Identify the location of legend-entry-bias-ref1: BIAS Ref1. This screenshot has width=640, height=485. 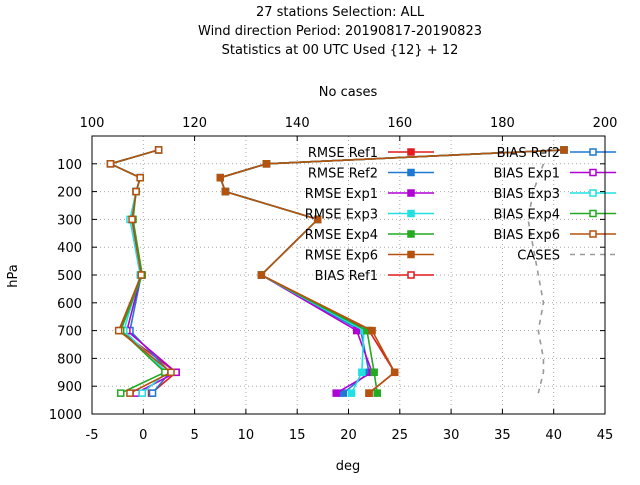
(374, 276).